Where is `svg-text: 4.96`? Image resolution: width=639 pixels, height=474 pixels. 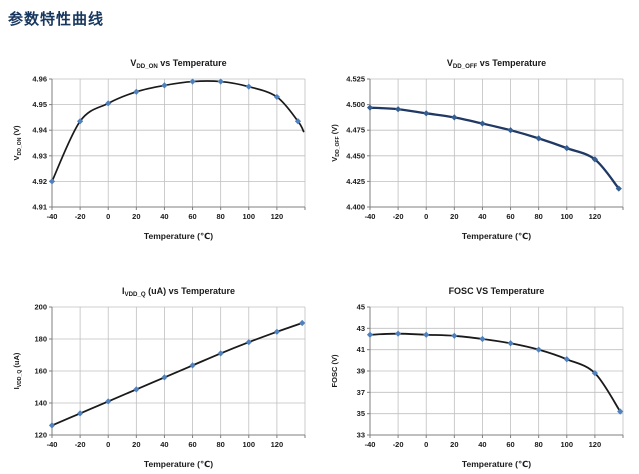
svg-text: 4.96 is located at coordinates (39, 79).